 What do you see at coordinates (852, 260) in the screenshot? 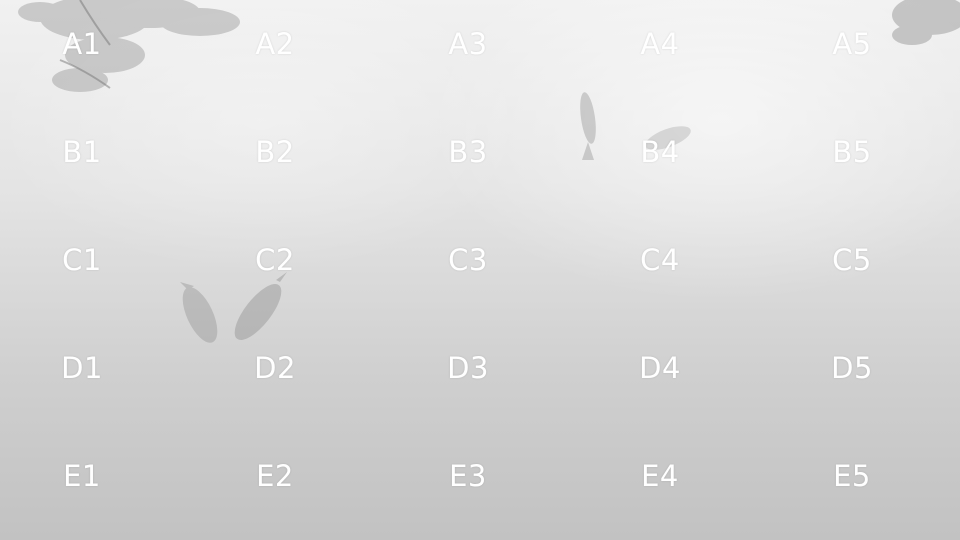
I see `grid-label-c5: C5` at bounding box center [852, 260].